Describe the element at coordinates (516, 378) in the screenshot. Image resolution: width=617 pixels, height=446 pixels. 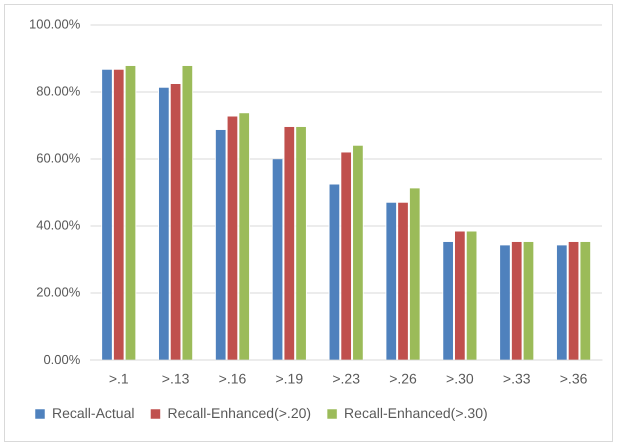
I see `x-tick-label: >.33` at that location.